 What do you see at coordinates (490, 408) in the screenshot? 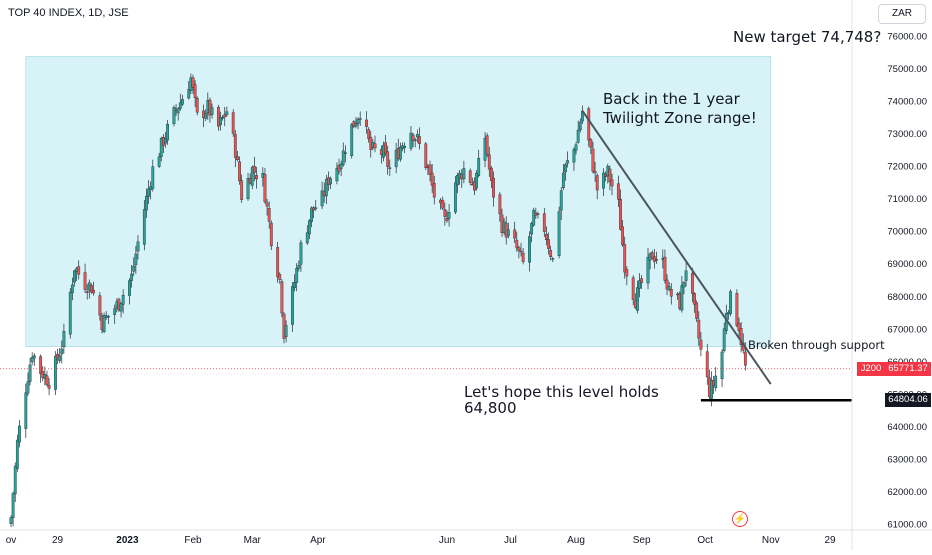
I see `annotation-support-line2: 64,800` at bounding box center [490, 408].